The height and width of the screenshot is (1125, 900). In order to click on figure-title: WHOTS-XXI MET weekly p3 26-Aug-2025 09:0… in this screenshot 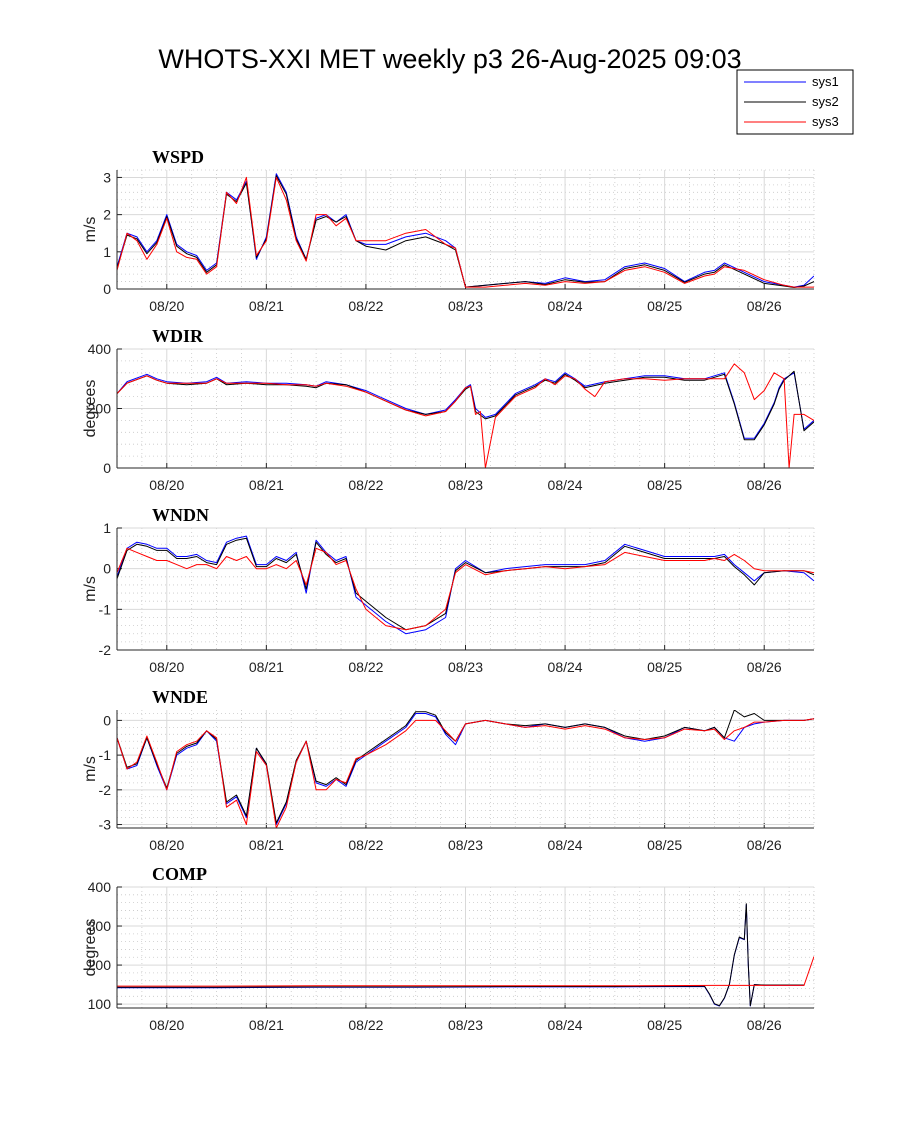, I will do `click(449, 59)`.